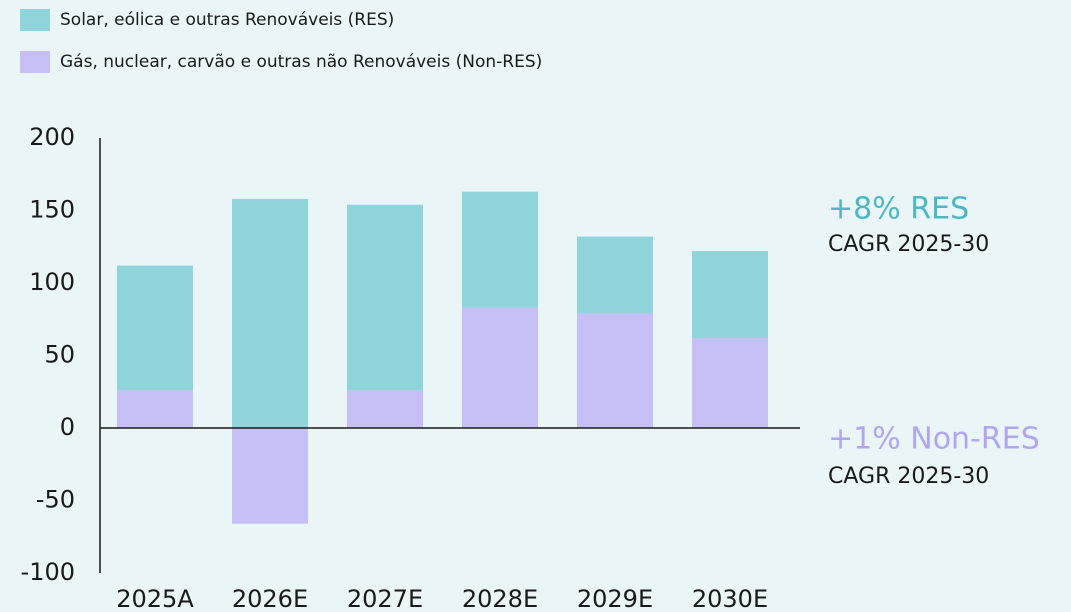 The height and width of the screenshot is (612, 1071). What do you see at coordinates (67, 427) in the screenshot?
I see `y-tick-label: 0` at bounding box center [67, 427].